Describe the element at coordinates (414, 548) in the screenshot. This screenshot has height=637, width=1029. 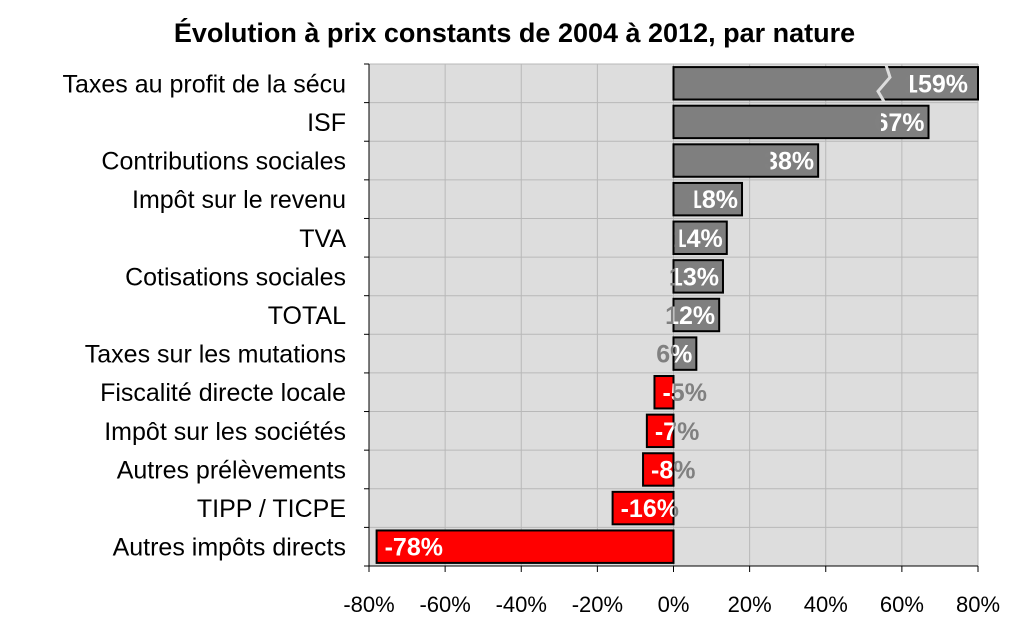
I see `data-label: -78%` at that location.